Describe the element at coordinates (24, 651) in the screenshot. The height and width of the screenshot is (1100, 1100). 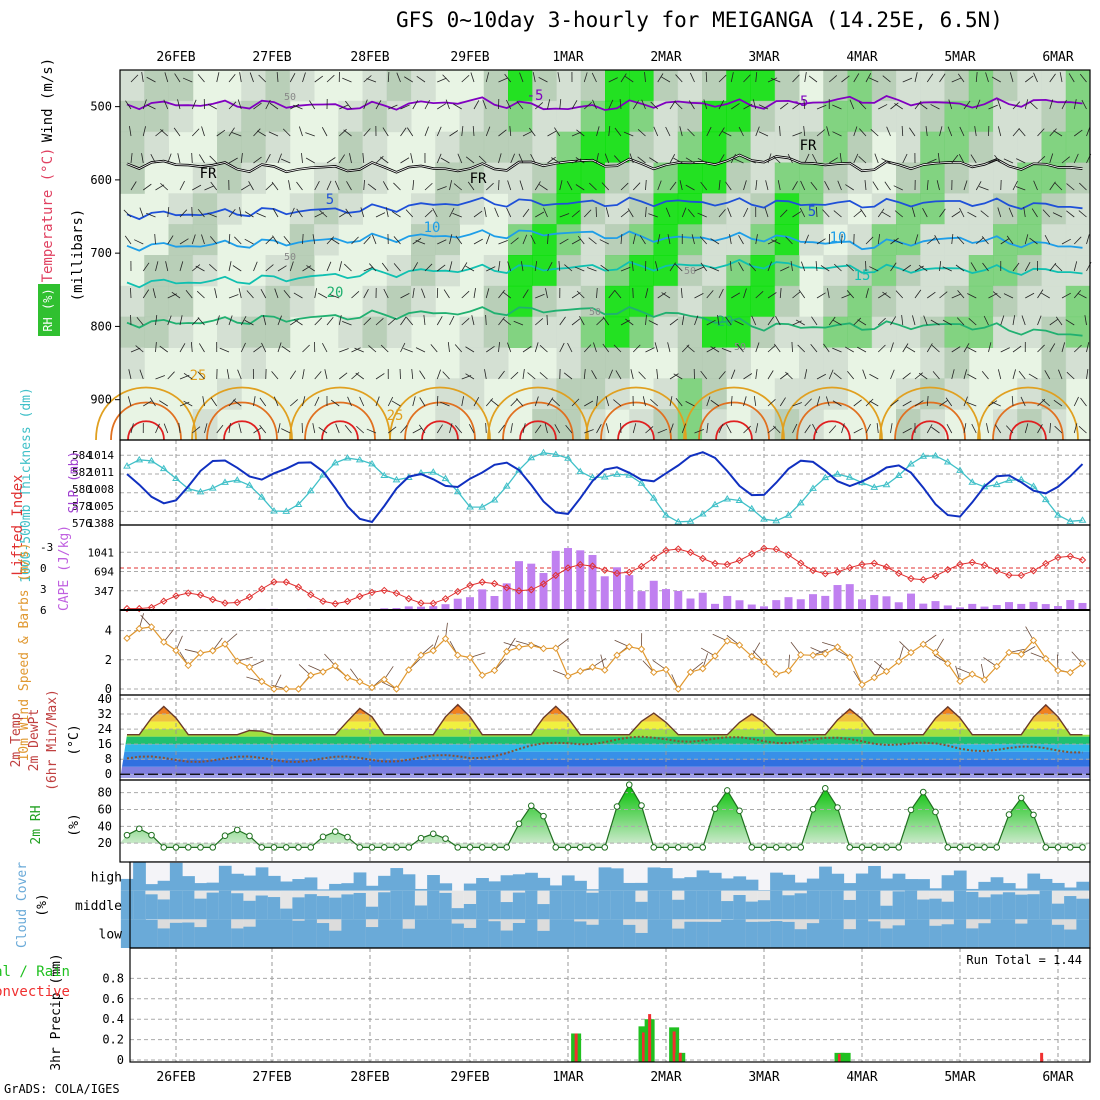
I see `wind-ylabel: 10m Wind Speed & Barbs (m/s)` at that location.